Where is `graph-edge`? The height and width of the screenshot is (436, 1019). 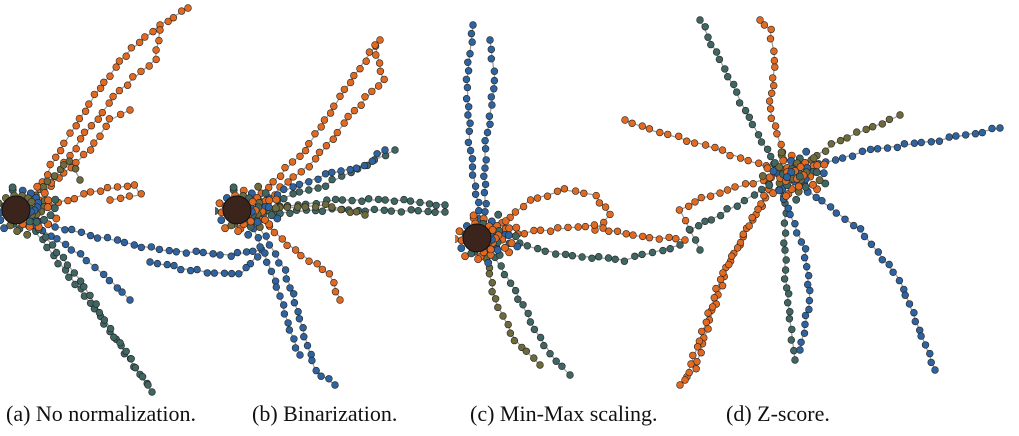
graph-edge is located at coordinates (772, 45).